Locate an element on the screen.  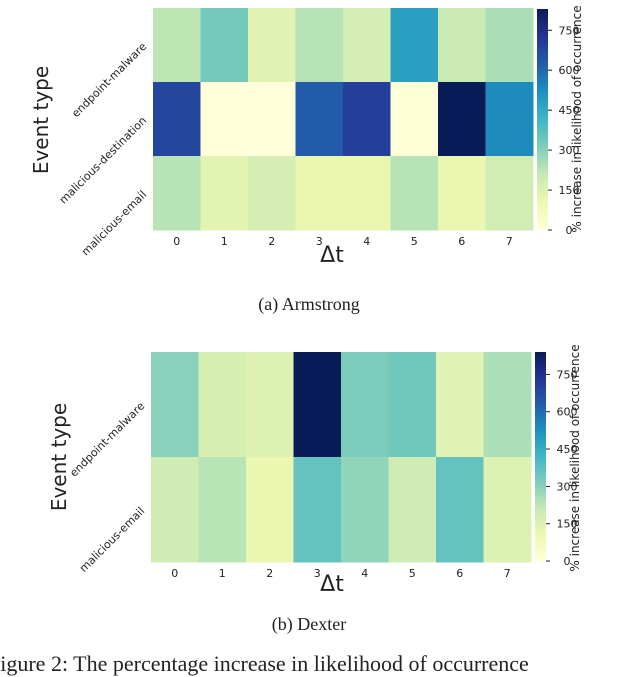
y-tick-labels: endpoint-malware malicious-email is located at coordinates (107, 486).